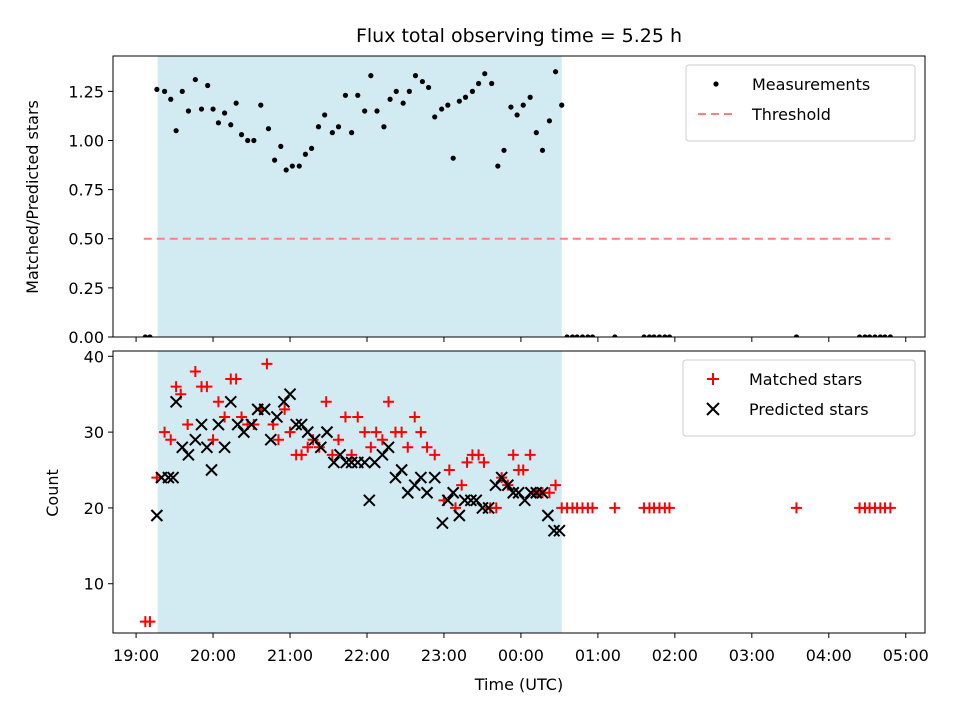  Describe the element at coordinates (290, 655) in the screenshot. I see `x-tick-label: 21:00` at that location.